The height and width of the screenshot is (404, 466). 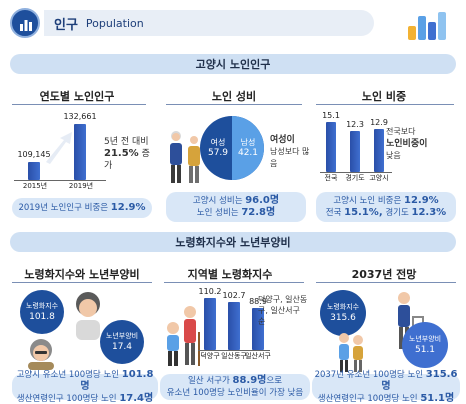 I want to click on gender-box-line2-text: 노인 성비는, so click(x=217, y=213).